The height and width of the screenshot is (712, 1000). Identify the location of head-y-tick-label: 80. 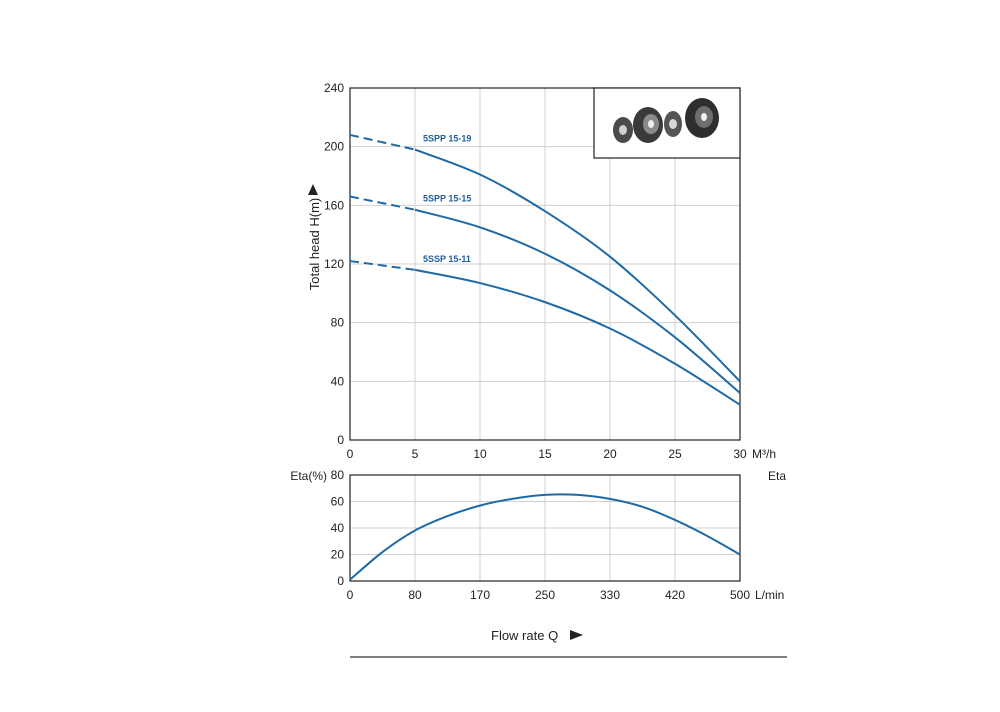
(338, 323).